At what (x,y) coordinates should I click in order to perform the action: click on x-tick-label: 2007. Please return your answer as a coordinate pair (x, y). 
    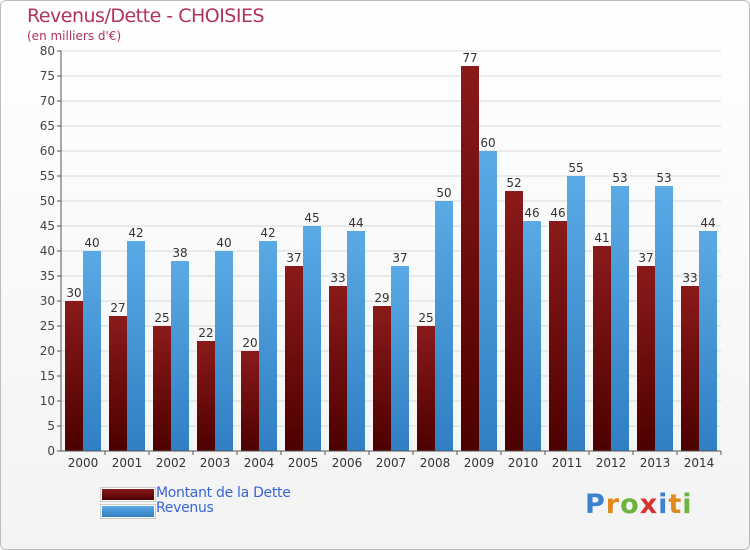
    Looking at the image, I should click on (391, 463).